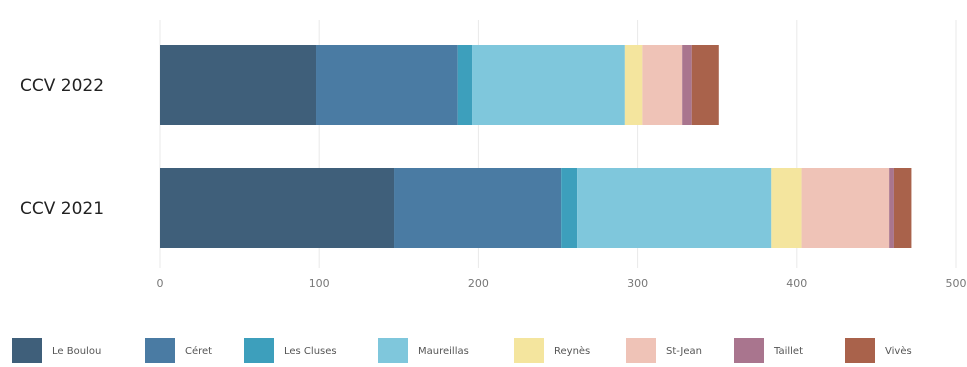 Image resolution: width=967 pixels, height=367 pixels. Describe the element at coordinates (788, 351) in the screenshot. I see `legend-label-taillet: Taillet` at that location.